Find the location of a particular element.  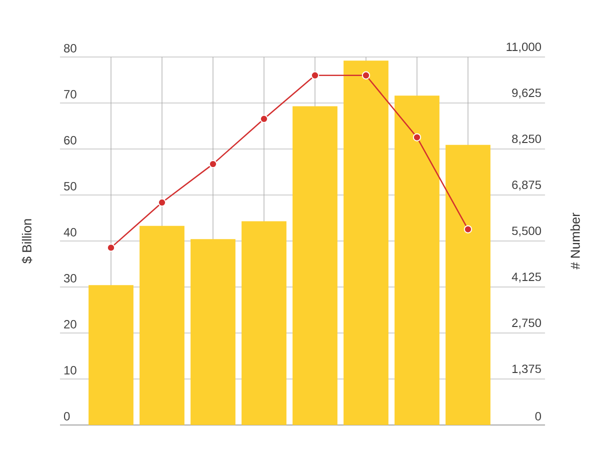

y2-tick-label: 8,250 is located at coordinates (527, 139).